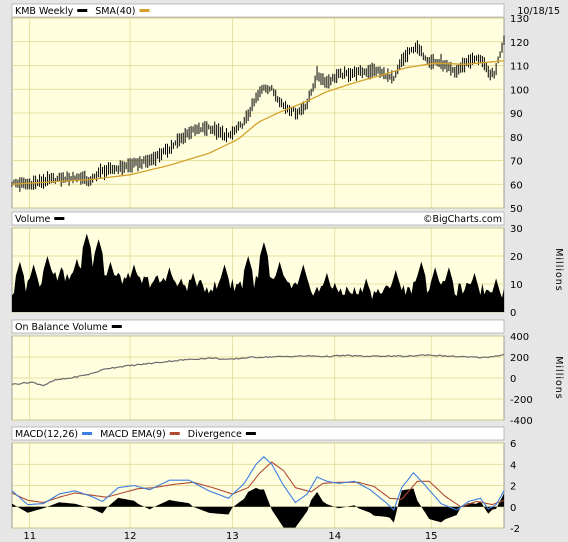 Image resolution: width=568 pixels, height=542 pixels. Describe the element at coordinates (32, 219) in the screenshot. I see `legend-label: Volume` at that location.